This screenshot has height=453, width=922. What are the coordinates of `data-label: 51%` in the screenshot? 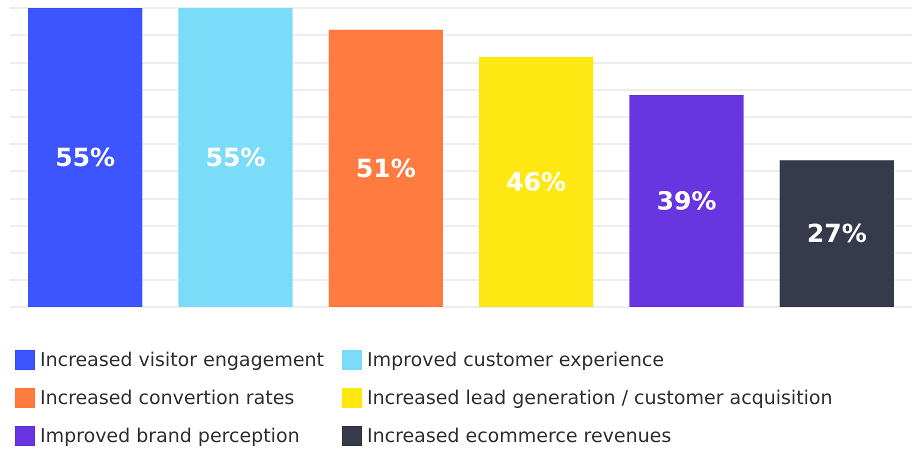 It's located at (386, 168).